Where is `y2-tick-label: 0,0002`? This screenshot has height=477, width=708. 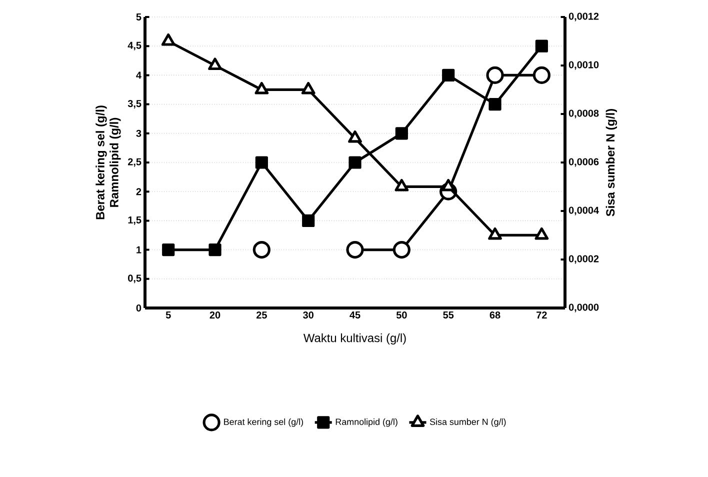 y2-tick-label: 0,0002 is located at coordinates (583, 259).